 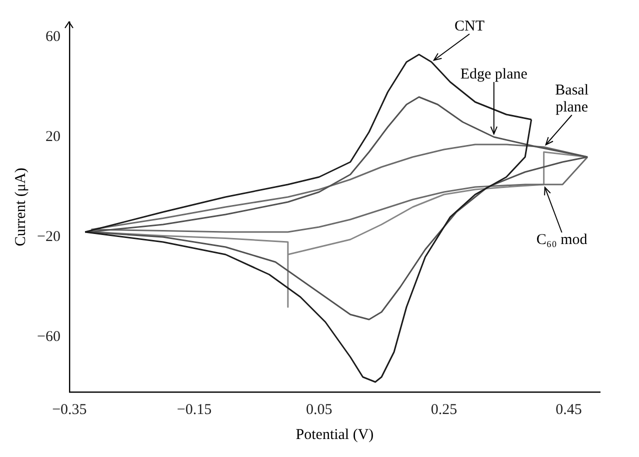 What do you see at coordinates (571, 99) in the screenshot?
I see `annotation: Basal plane` at bounding box center [571, 99].